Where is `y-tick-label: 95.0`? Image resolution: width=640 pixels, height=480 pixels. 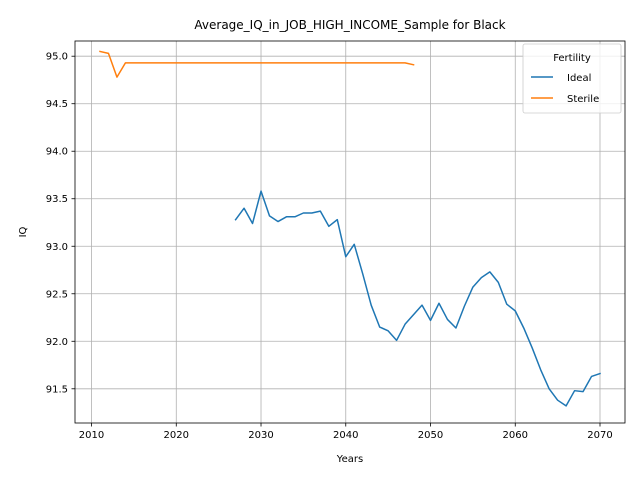
y-tick-label: 95.0 is located at coordinates (57, 57).